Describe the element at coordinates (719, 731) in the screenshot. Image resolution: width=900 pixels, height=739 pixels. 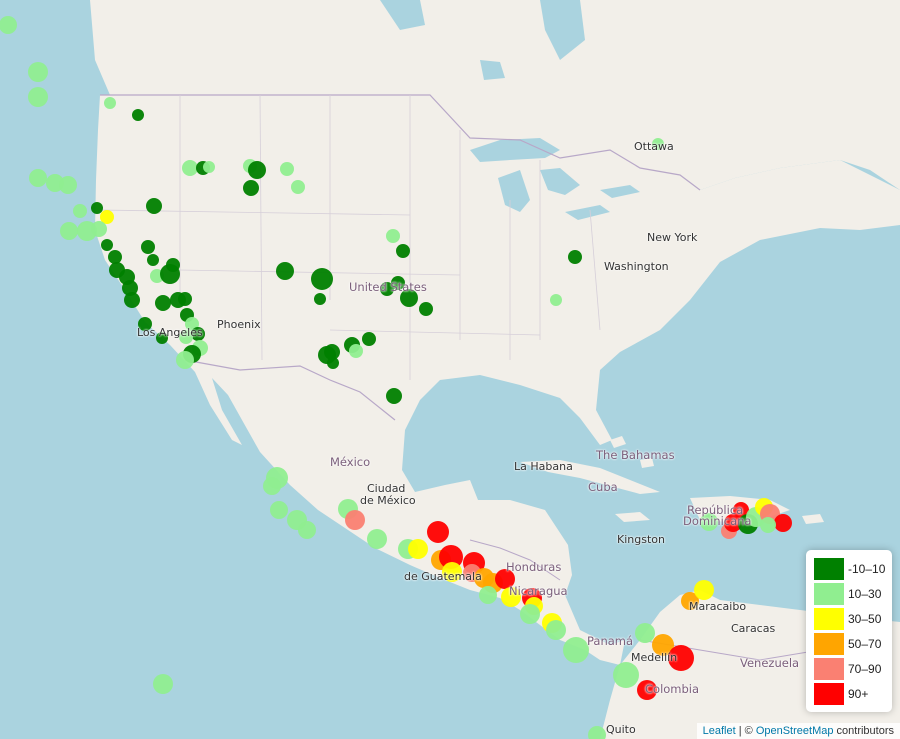
I see `leaflet-link: Leaflet` at that location.